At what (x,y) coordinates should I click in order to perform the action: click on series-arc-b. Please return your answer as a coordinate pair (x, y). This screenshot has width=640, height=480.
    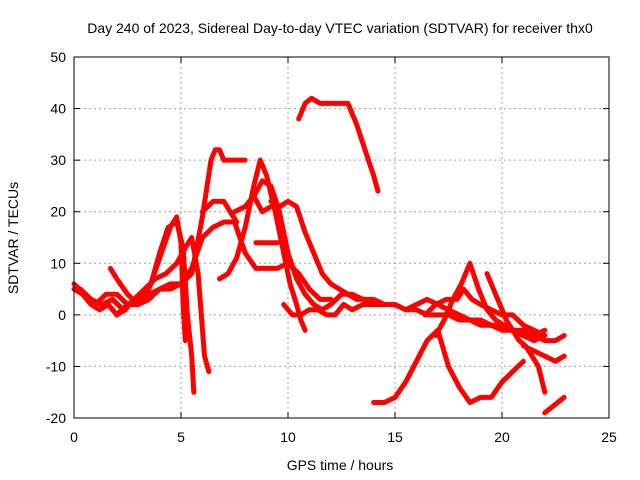
    Looking at the image, I should click on (129, 279).